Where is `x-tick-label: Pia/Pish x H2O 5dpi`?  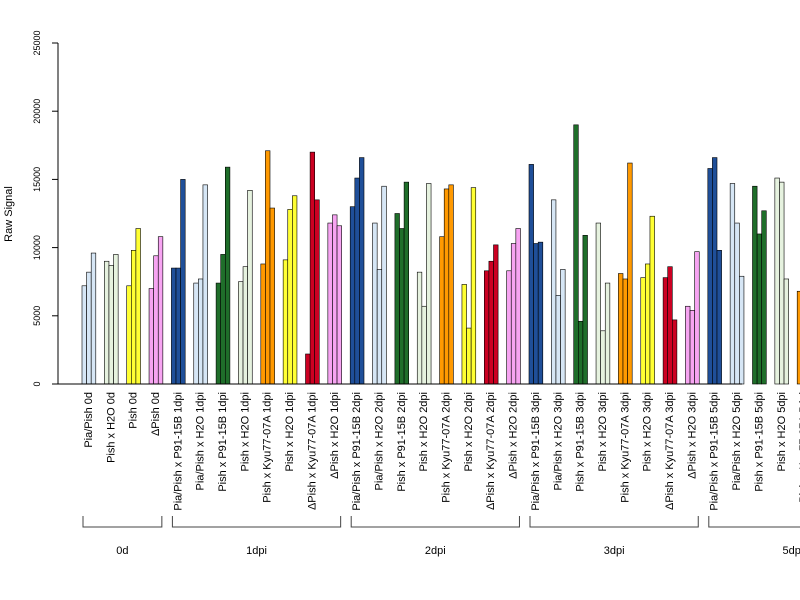 x-tick-label: Pia/Pish x H2O 5dpi is located at coordinates (737, 441).